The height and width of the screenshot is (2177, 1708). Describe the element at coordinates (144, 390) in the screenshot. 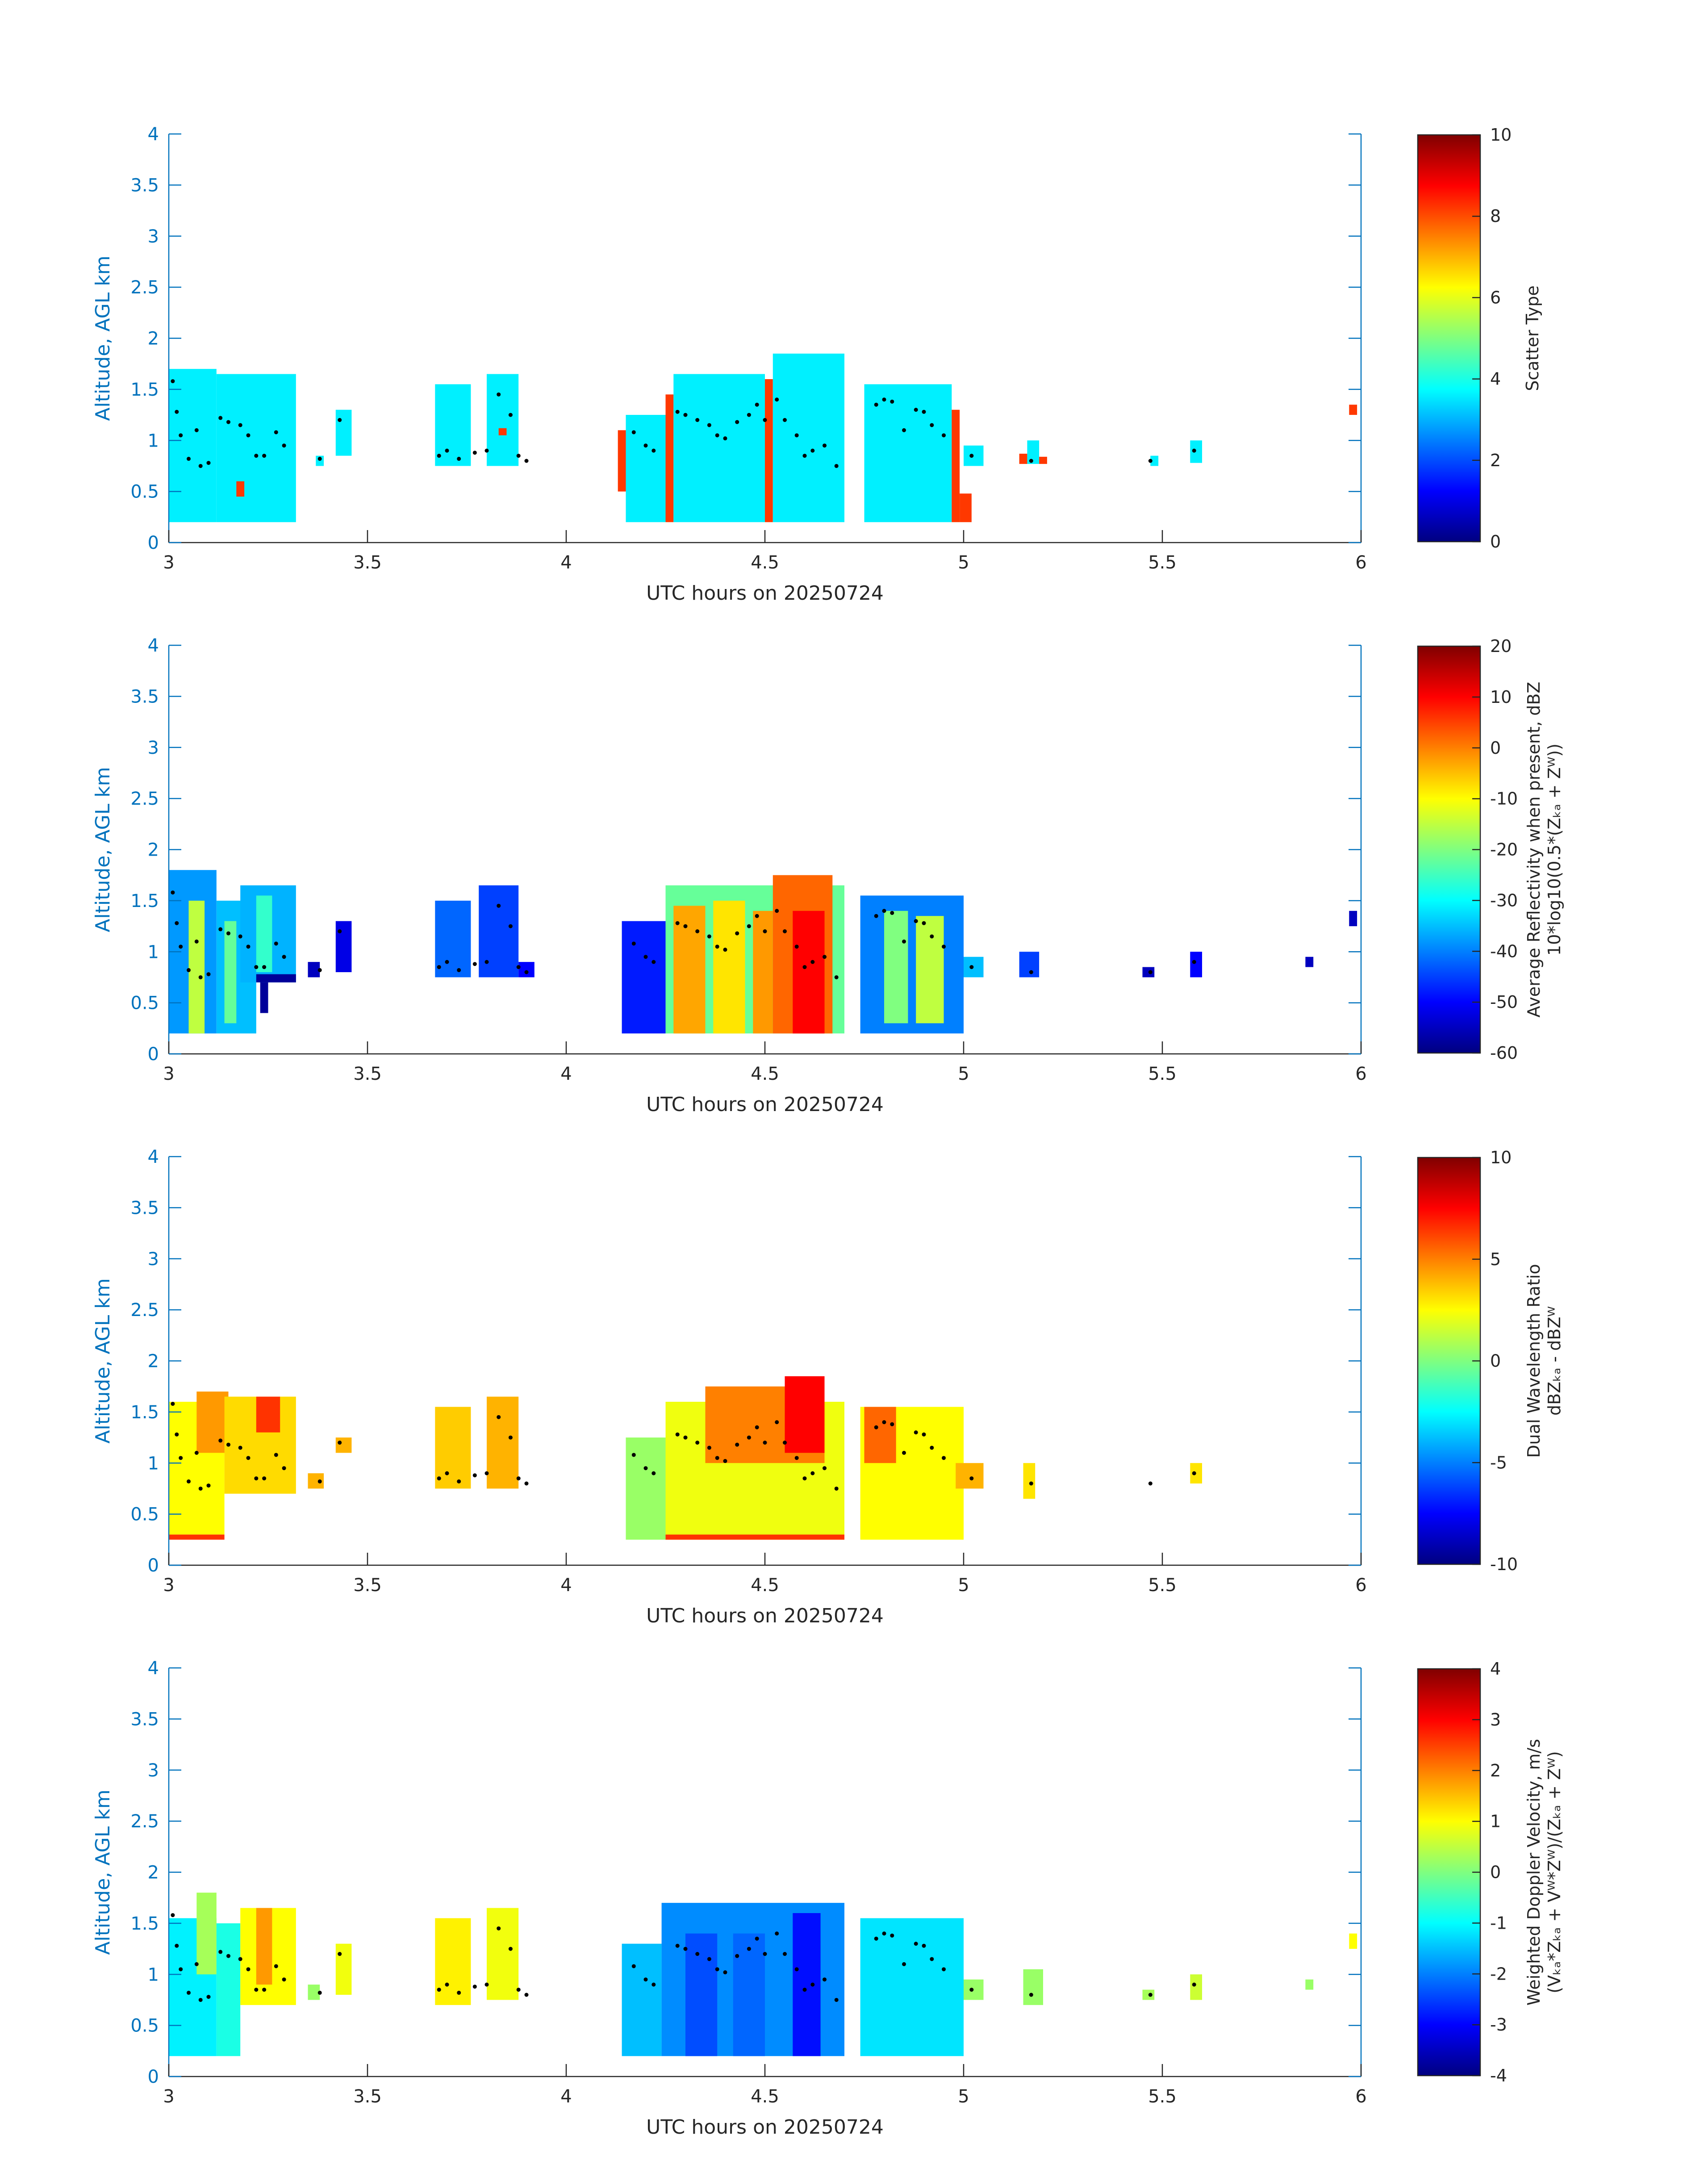

I see `y-tick-label: 1.5` at that location.